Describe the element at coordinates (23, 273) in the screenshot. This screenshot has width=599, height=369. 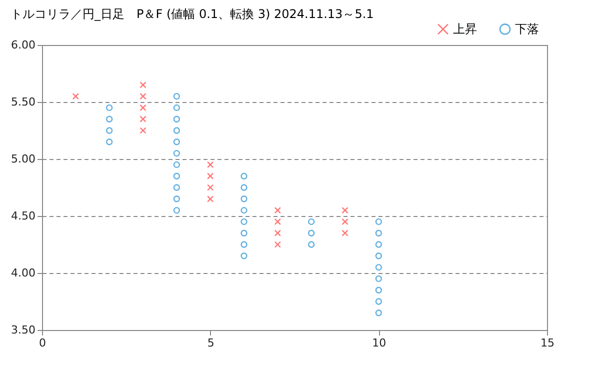
I see `y-tick-label: 4.00` at that location.